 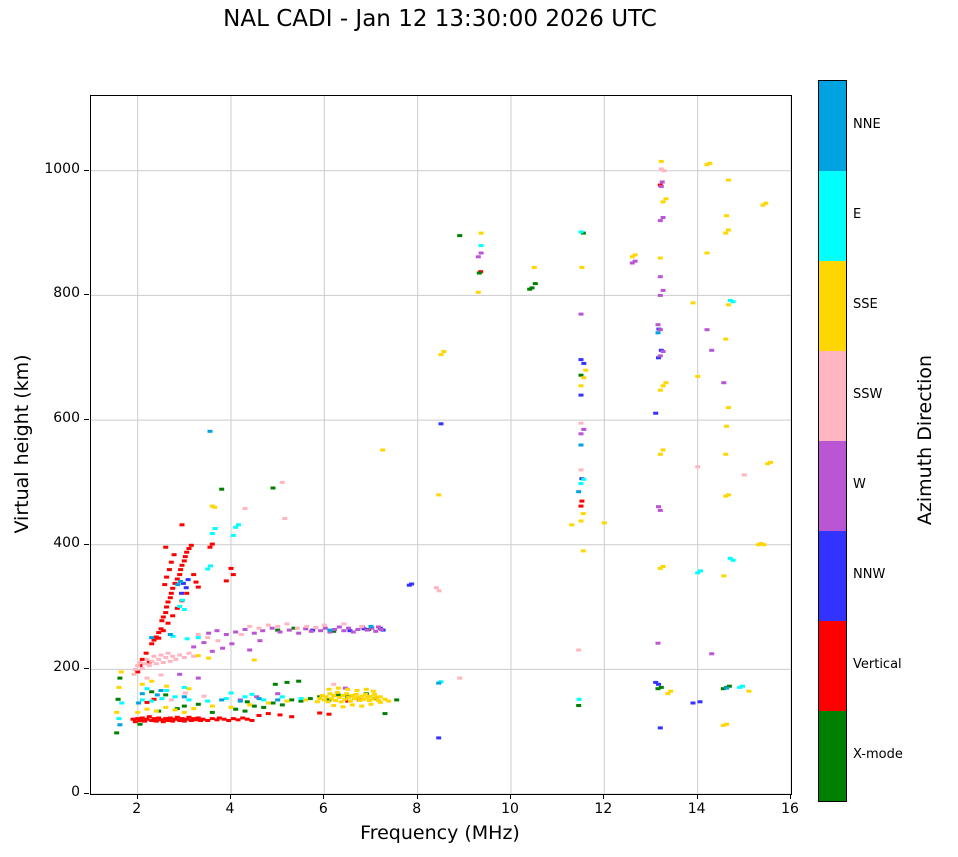 I want to click on colorbar-segment-x-mode, so click(x=832, y=756).